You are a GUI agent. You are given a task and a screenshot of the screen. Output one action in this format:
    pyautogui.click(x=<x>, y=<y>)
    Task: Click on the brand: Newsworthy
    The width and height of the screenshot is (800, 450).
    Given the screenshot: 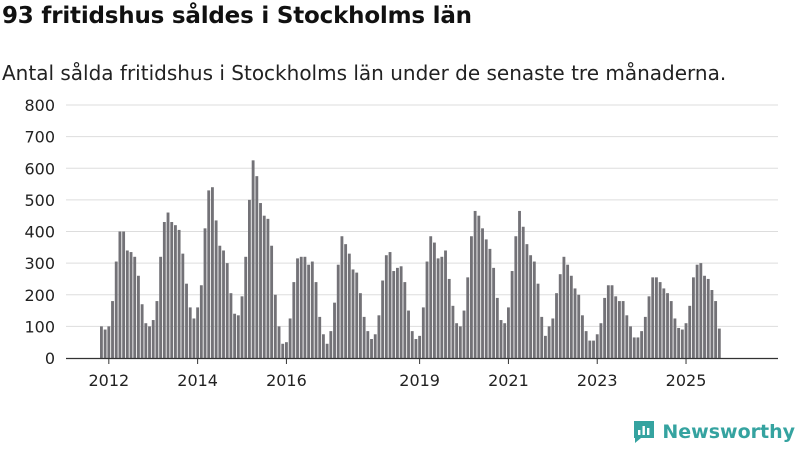 What is the action you would take?
    pyautogui.click(x=713, y=432)
    